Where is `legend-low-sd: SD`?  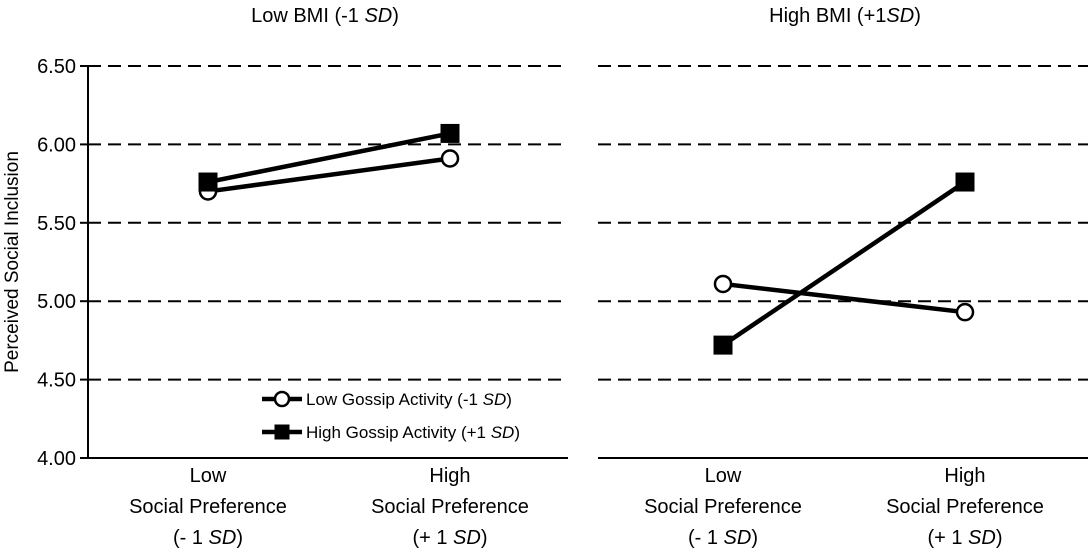 legend-low-sd: SD is located at coordinates (495, 399).